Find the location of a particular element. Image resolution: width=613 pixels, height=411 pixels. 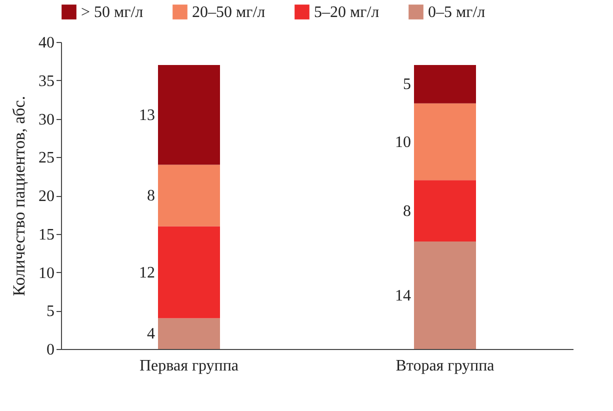

data-label: 12 is located at coordinates (147, 273).